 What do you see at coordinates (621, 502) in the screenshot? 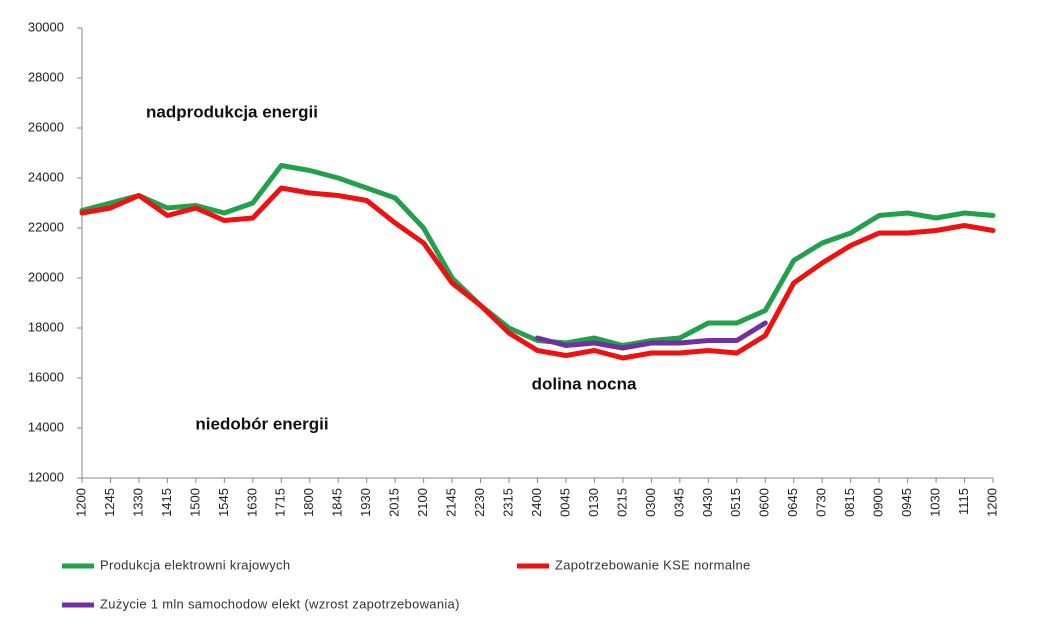
I see `x-tick-label: 0215` at bounding box center [621, 502].